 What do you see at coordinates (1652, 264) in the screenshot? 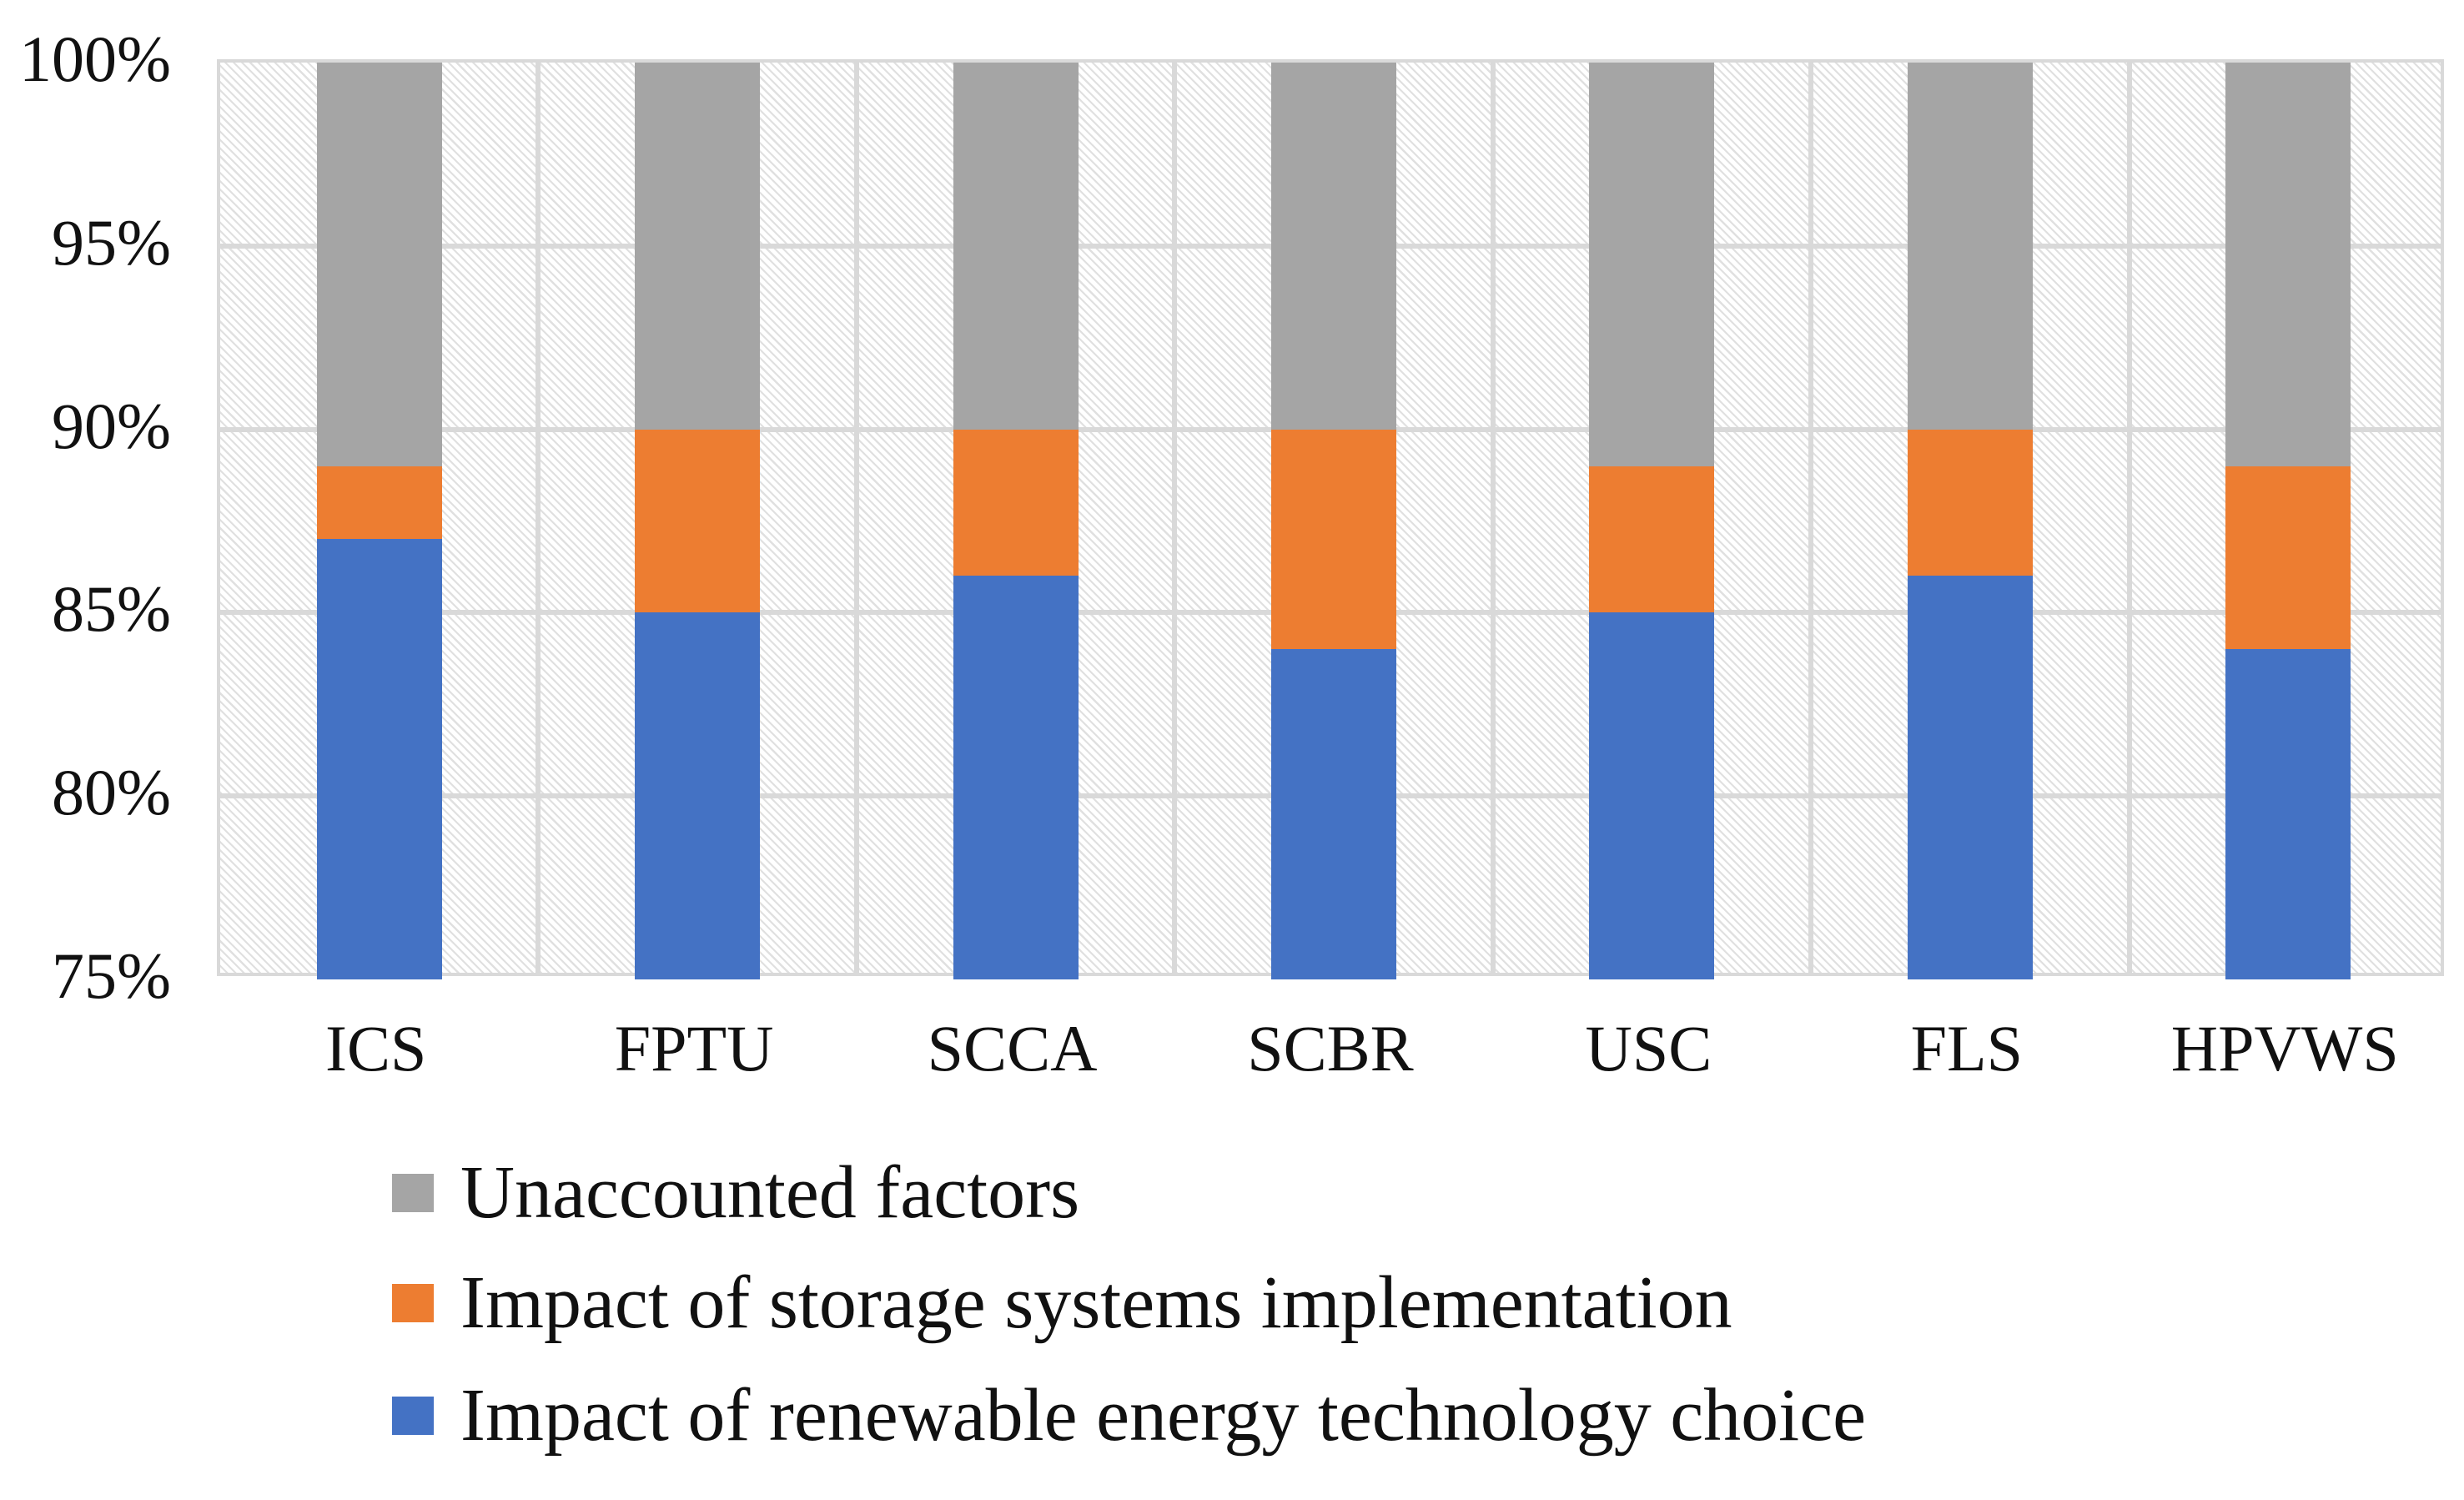
I see `bar-USC-segment-unaccounted-factors` at bounding box center [1652, 264].